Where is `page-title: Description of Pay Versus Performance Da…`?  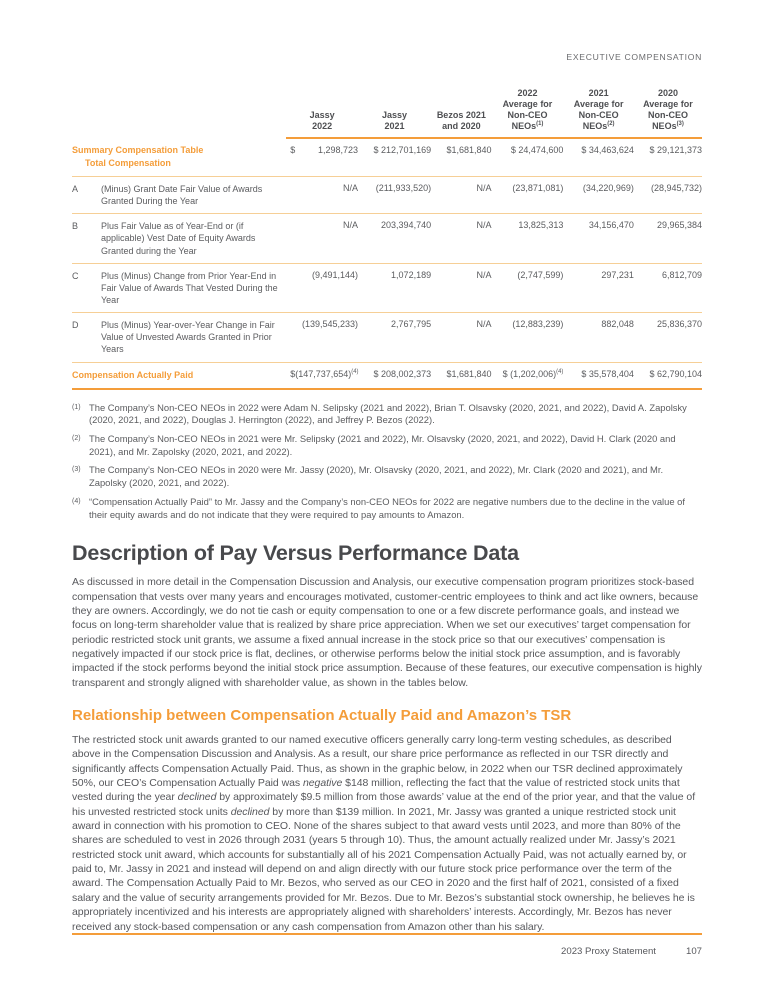
page-title: Description of Pay Versus Performance Da… is located at coordinates (295, 553).